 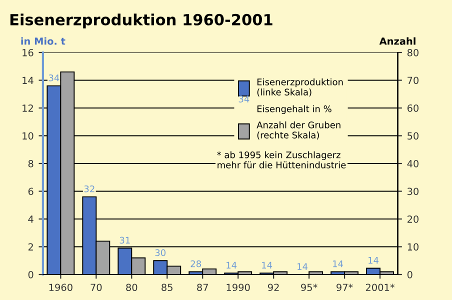 I want to click on y-tick-label: 0, so click(x=31, y=274).